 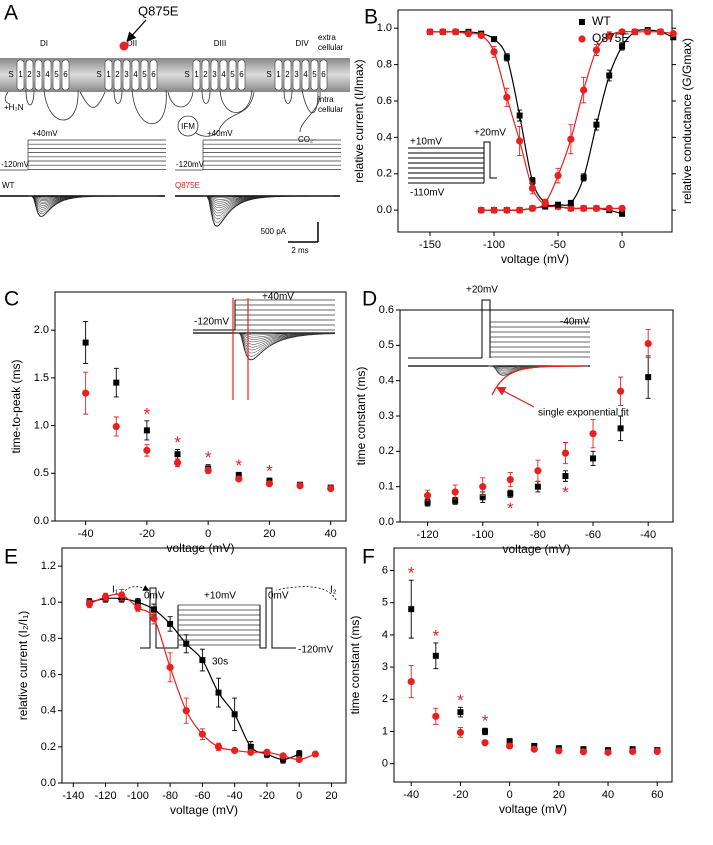 What do you see at coordinates (558, 245) in the screenshot?
I see `x-tick-label: -50` at bounding box center [558, 245].